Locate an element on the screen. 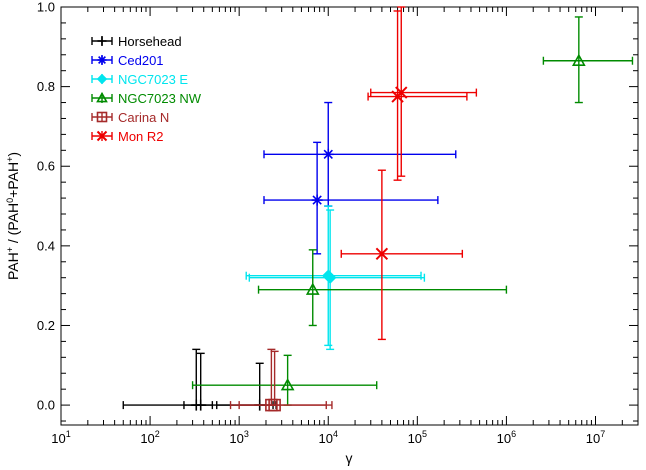  x-axis-title: γ is located at coordinates (349, 458).